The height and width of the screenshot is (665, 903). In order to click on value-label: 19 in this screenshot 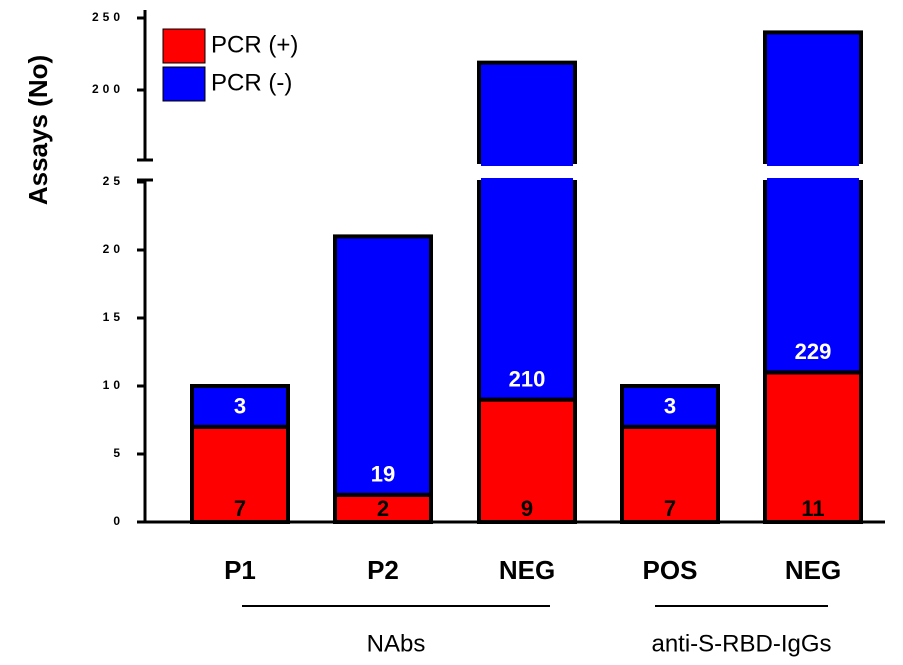, I will do `click(383, 474)`.